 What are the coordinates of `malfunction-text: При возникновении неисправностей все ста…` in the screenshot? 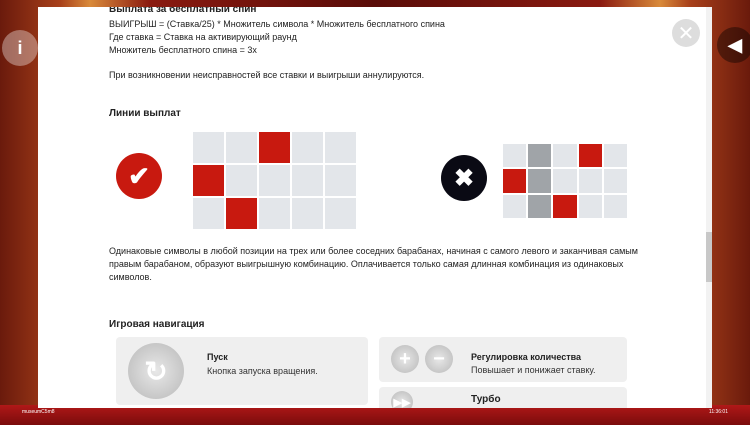 It's located at (267, 75).